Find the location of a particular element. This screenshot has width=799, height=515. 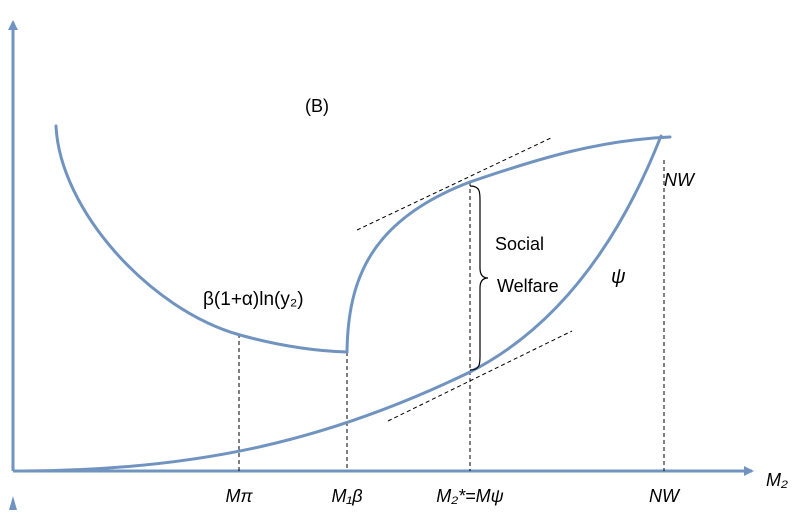

tick-label-m2-star: M₂*=Mψ is located at coordinates (469, 496).